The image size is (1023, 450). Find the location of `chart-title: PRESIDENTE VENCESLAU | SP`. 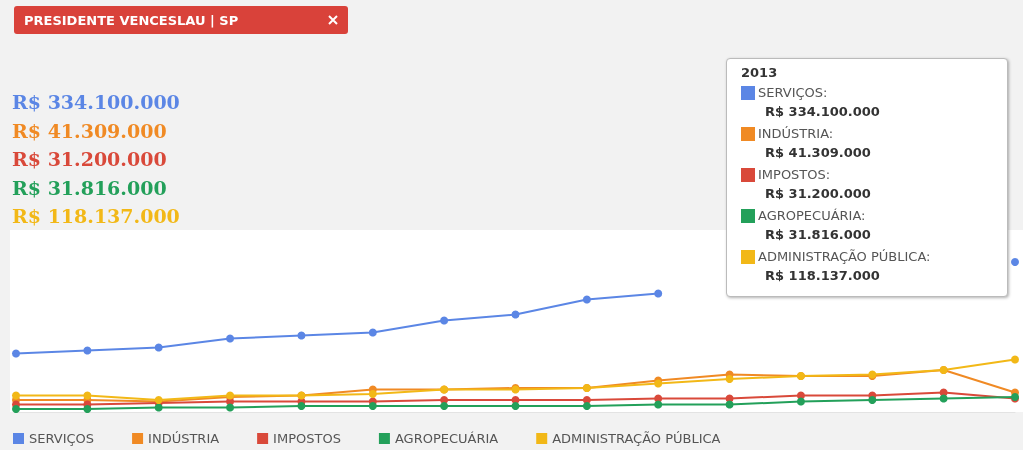

chart-title: PRESIDENTE VENCESLAU | SP is located at coordinates (131, 20).